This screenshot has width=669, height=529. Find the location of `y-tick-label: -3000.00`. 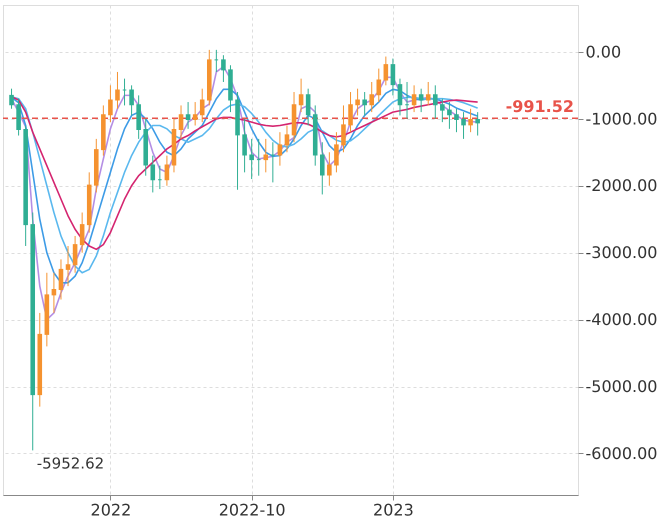

y-tick-label: -3000.00 is located at coordinates (622, 252).